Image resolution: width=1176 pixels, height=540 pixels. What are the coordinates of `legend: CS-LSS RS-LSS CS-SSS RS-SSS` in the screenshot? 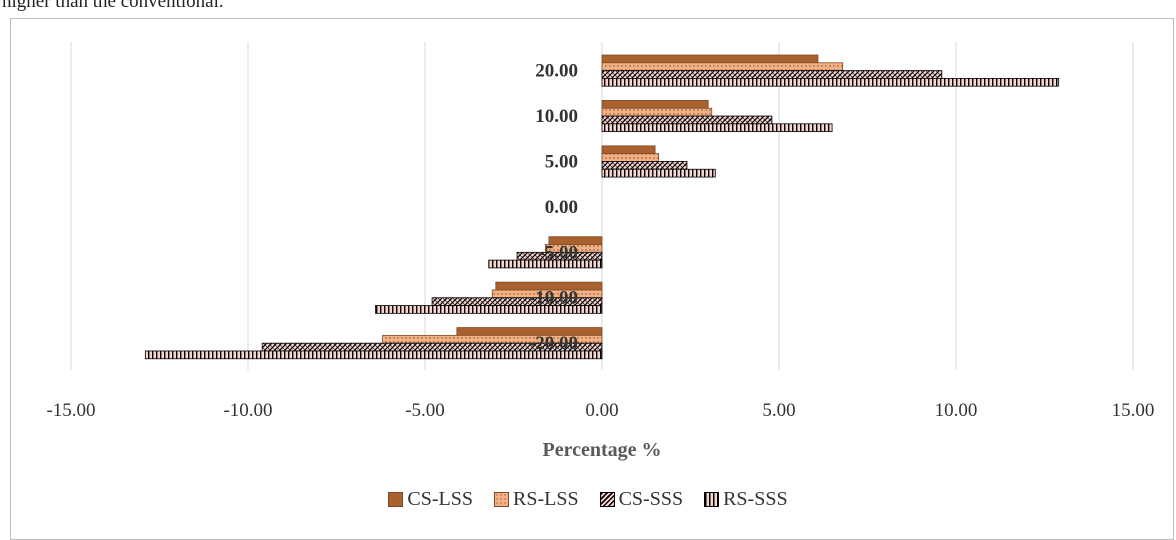 It's located at (588, 500).